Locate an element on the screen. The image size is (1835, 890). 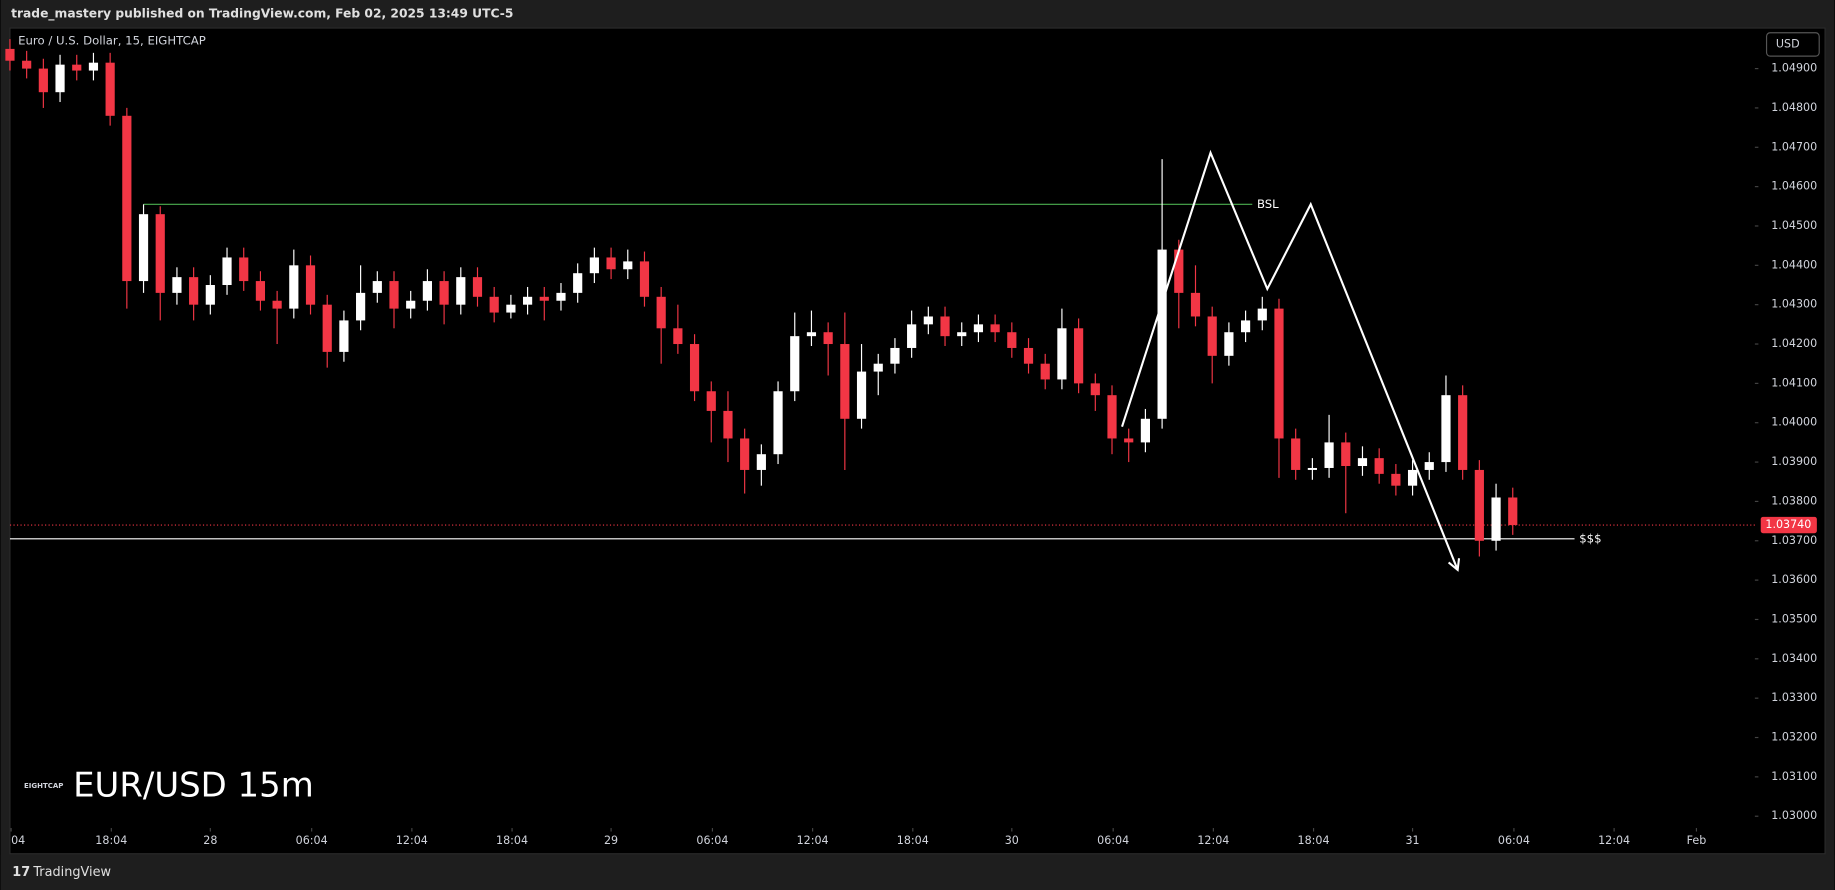
last-price-box is located at coordinates (1788, 525).